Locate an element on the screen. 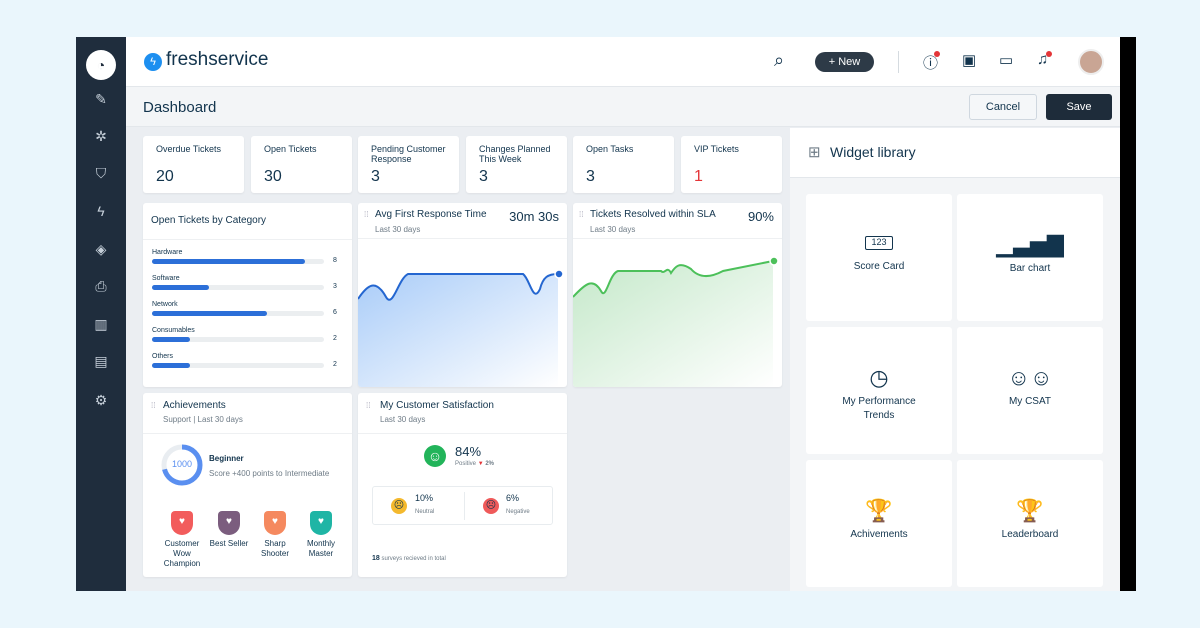 The height and width of the screenshot is (628, 1200). bolt-icon: ϟ is located at coordinates (101, 211).